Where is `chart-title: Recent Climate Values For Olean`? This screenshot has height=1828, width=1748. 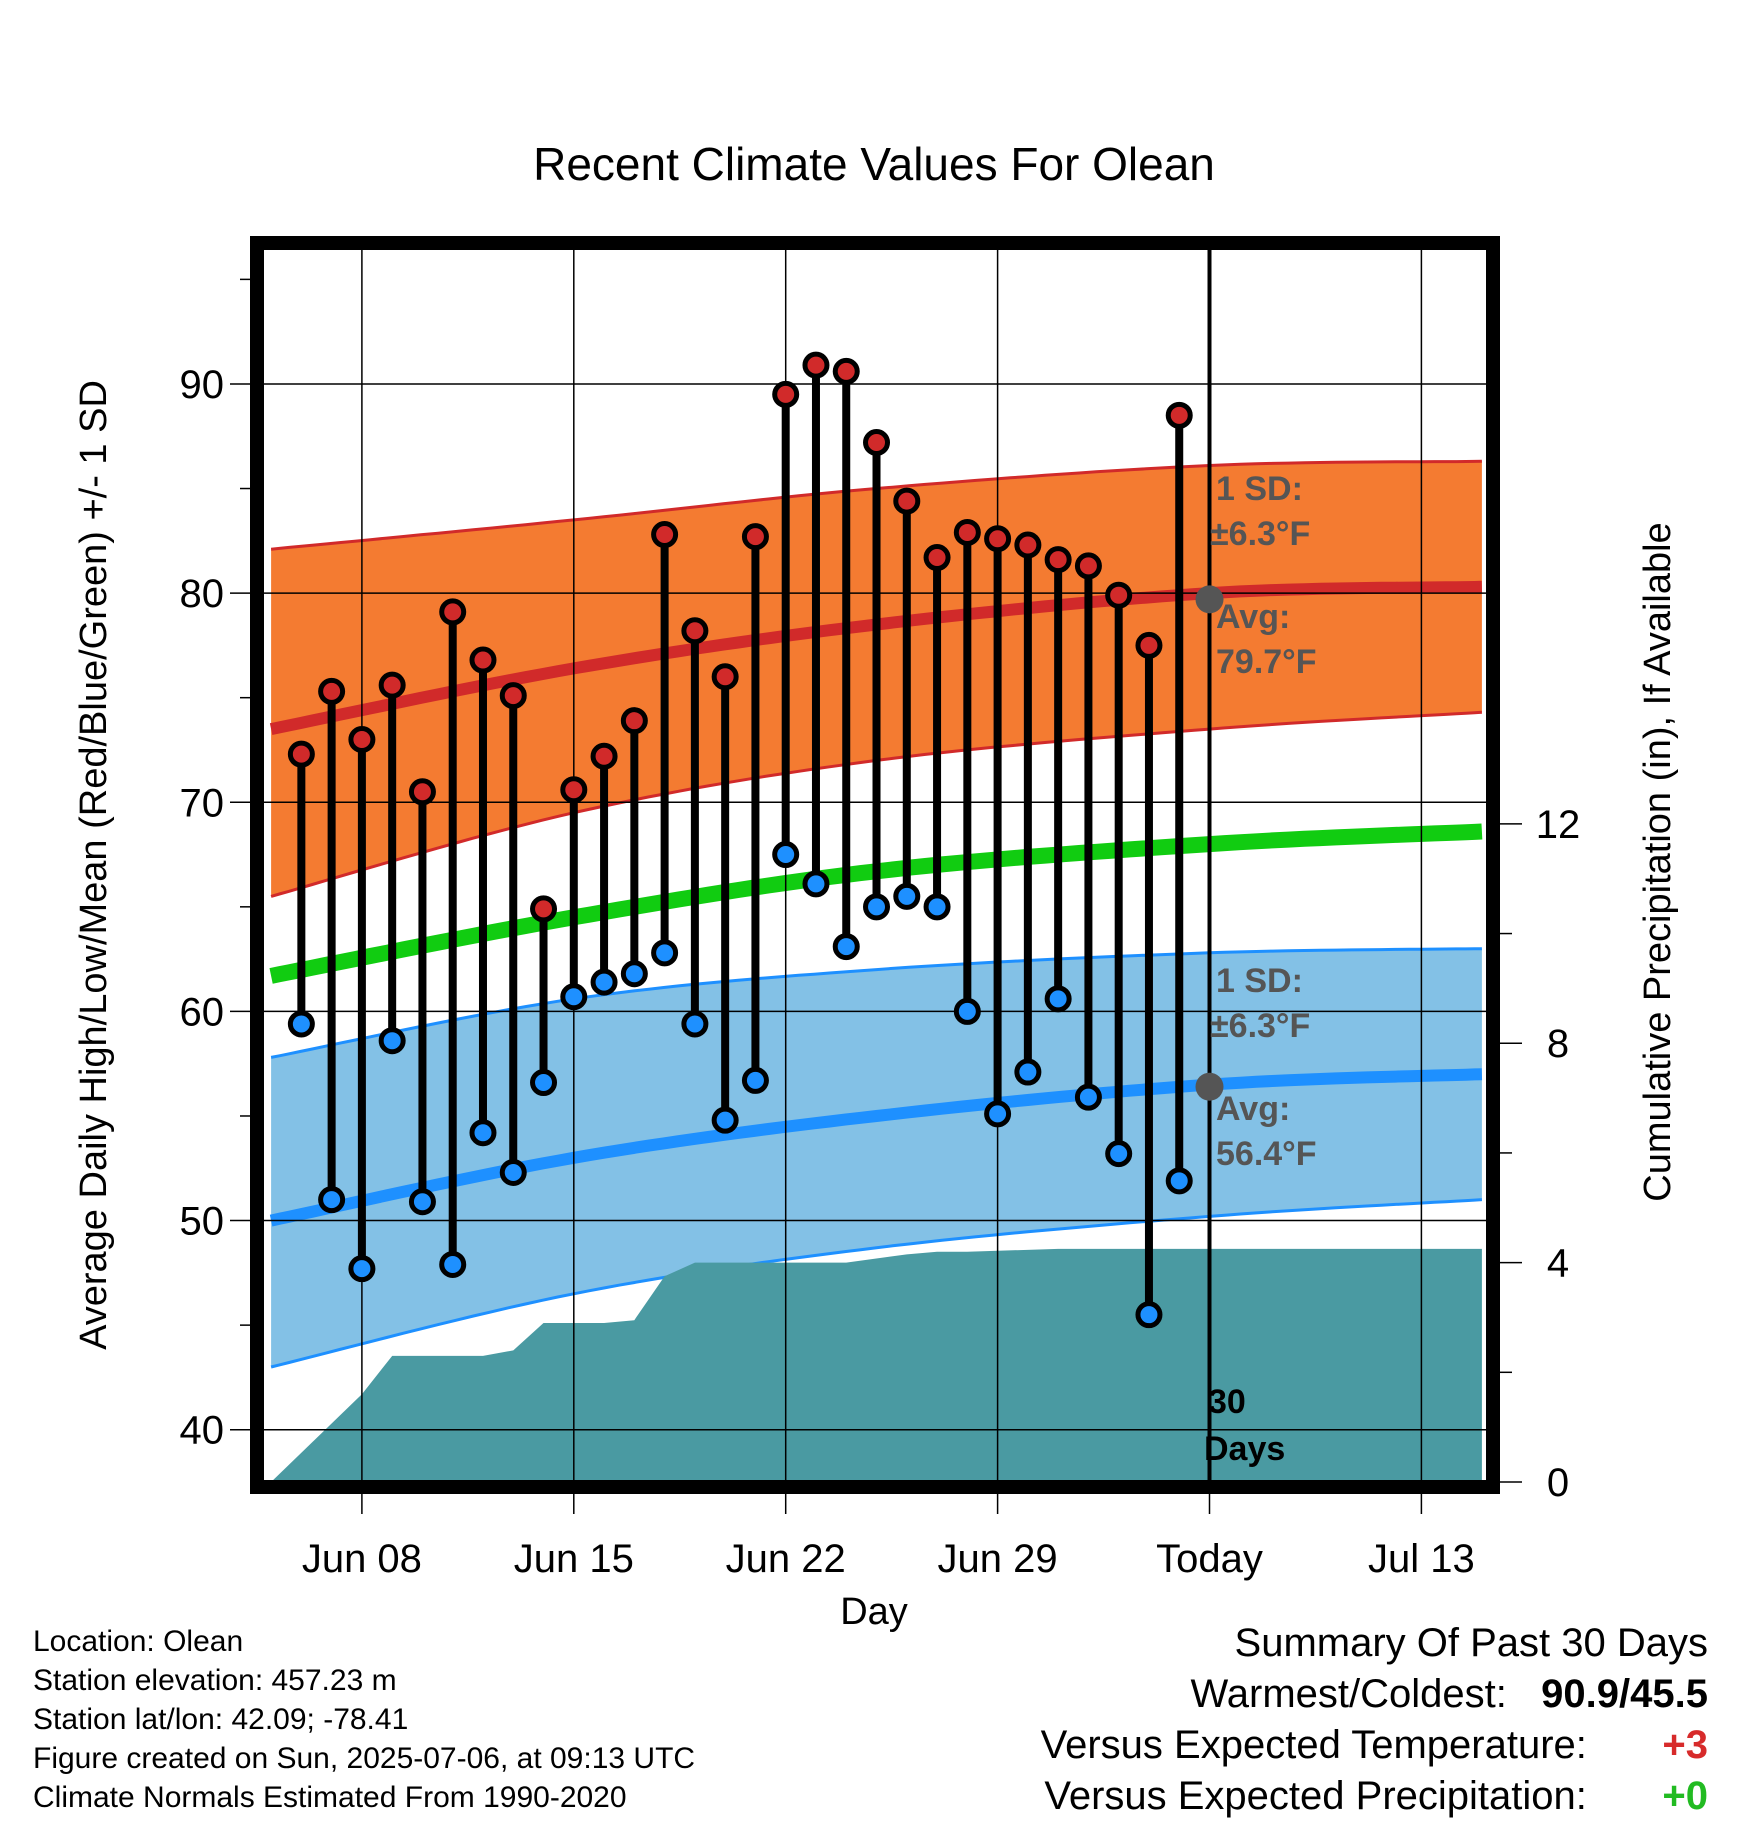 chart-title: Recent Climate Values For Olean is located at coordinates (874, 164).